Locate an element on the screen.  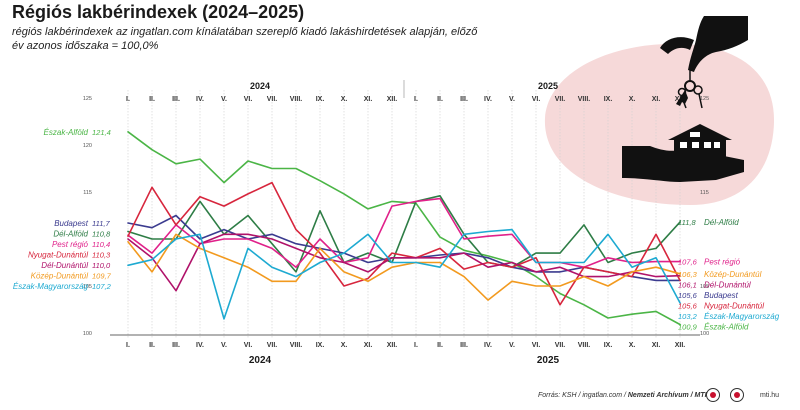
series-end-value: 103,2 is located at coordinates (688, 316).